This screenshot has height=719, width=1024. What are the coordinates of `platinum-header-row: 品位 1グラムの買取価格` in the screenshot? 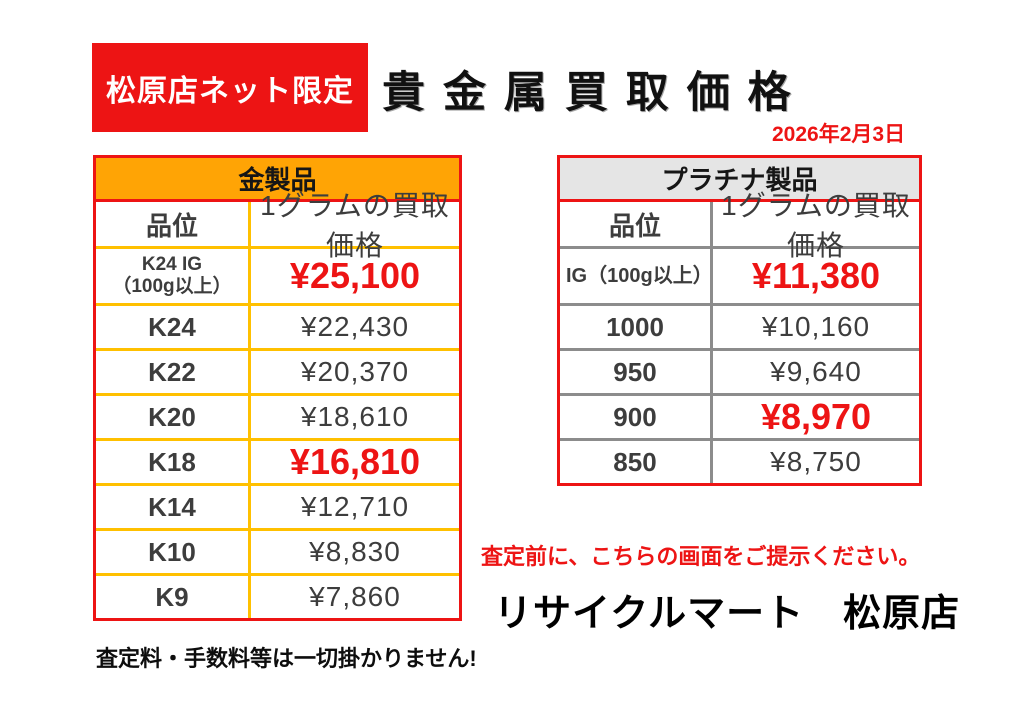 It's located at (739, 225).